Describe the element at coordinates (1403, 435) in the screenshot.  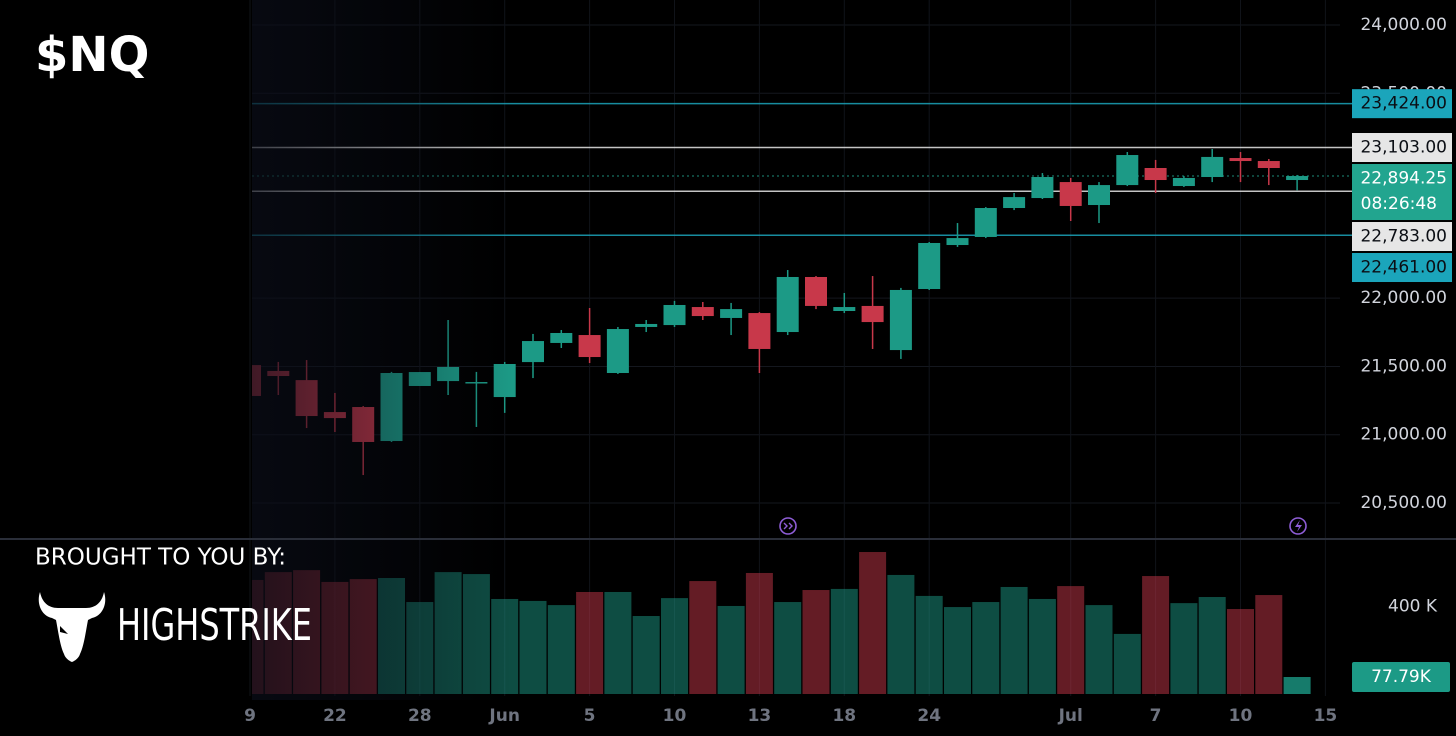
I see `y-tick-label: 21,000.00` at that location.